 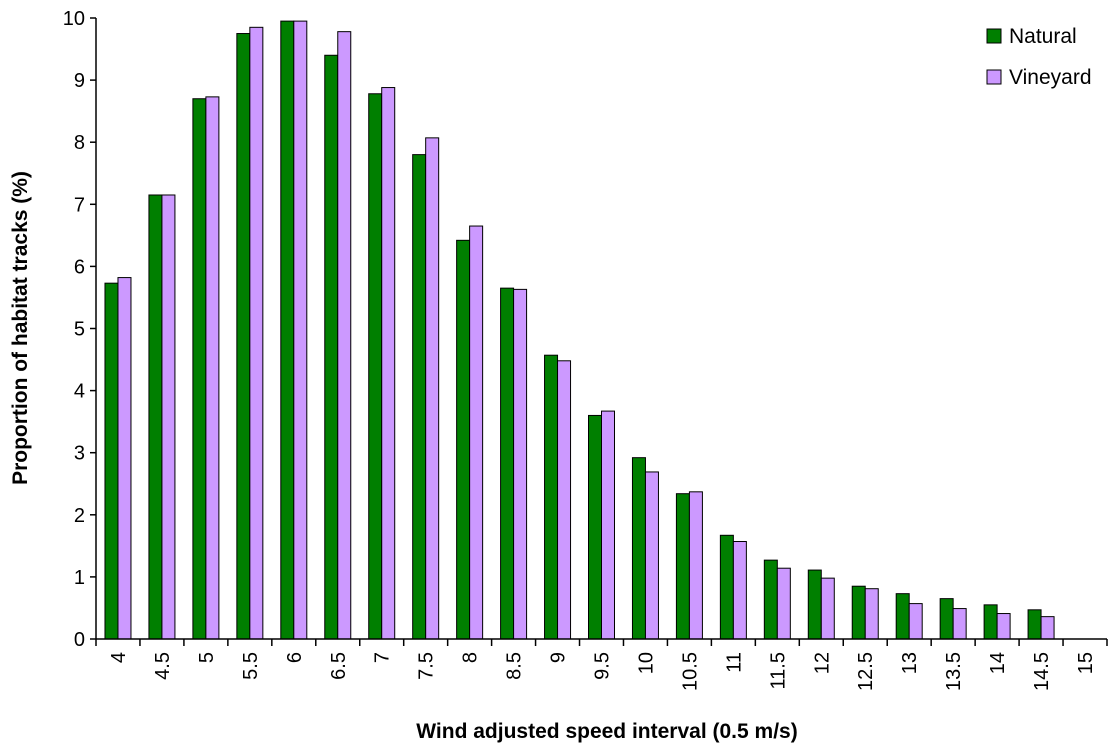 What do you see at coordinates (383, 657) in the screenshot?
I see `x-tick-label: 7` at bounding box center [383, 657].